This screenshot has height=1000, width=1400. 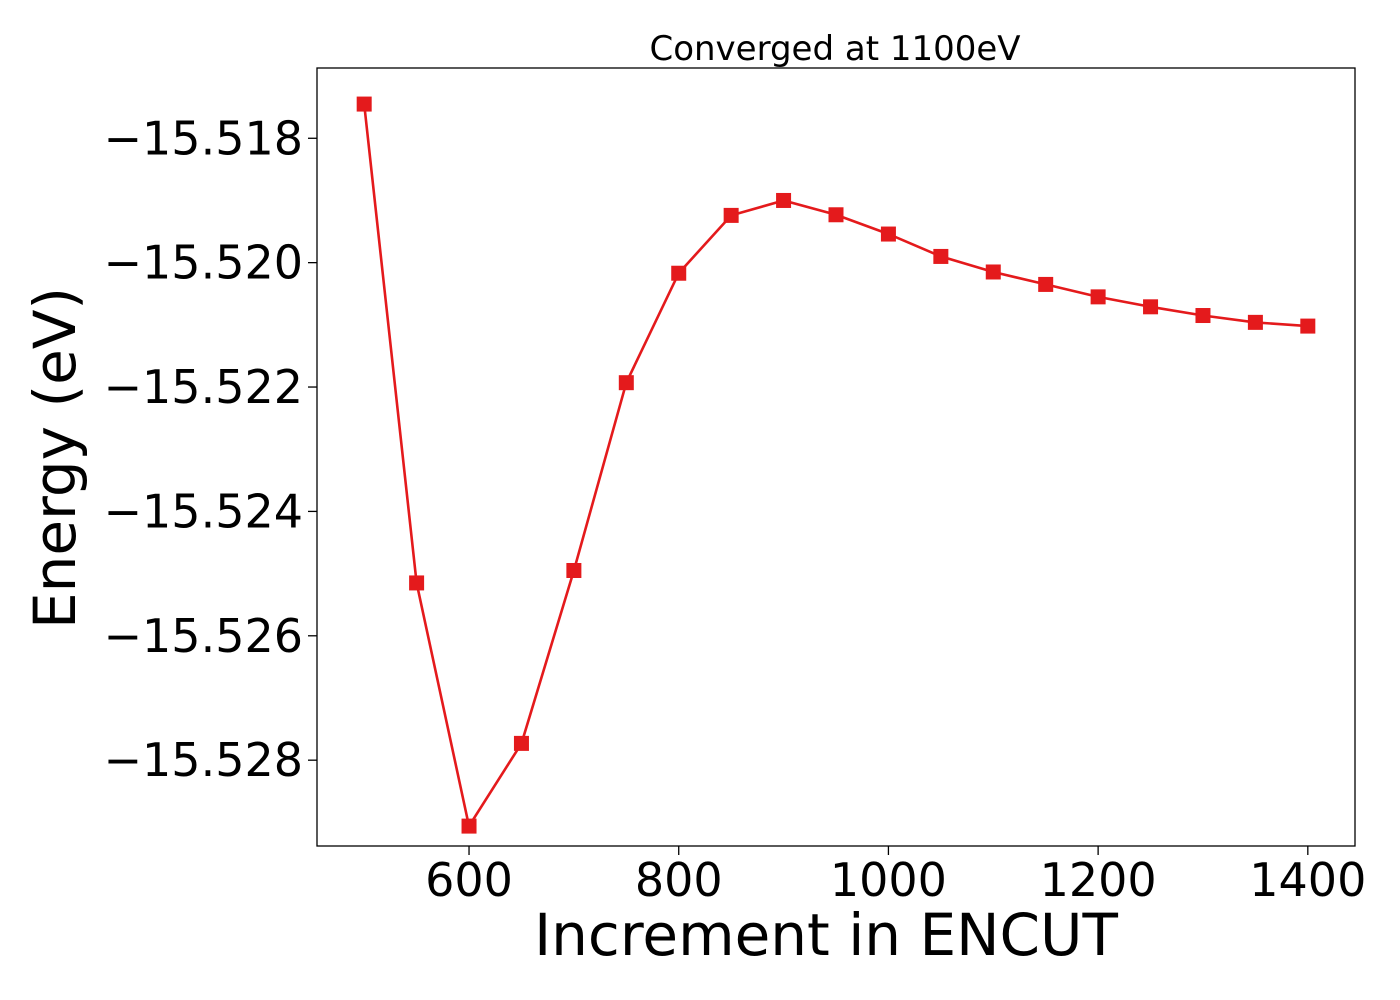 What do you see at coordinates (204, 138) in the screenshot?
I see `y-tick-label: −15.518` at bounding box center [204, 138].